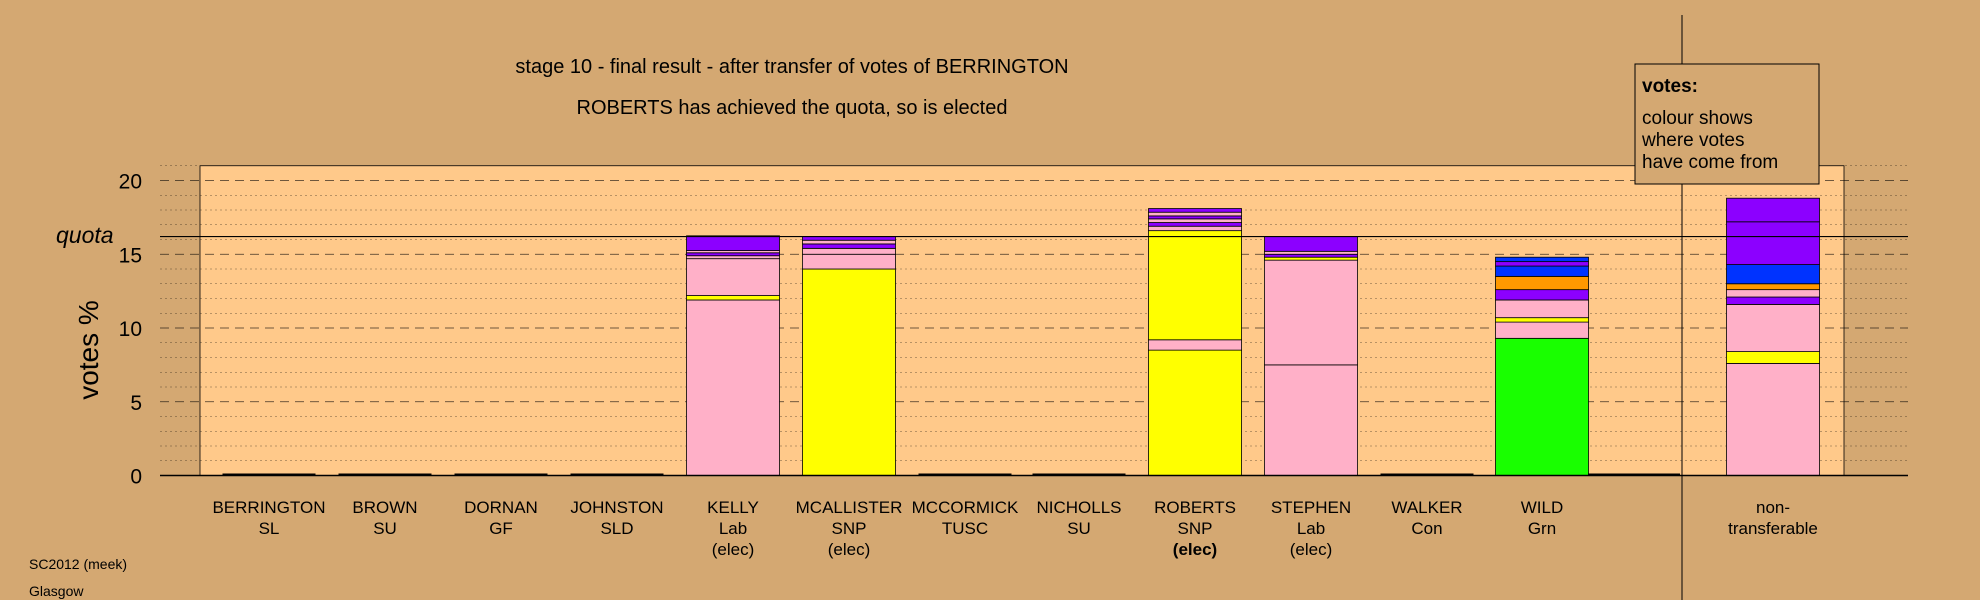 This screenshot has width=1980, height=600. Describe the element at coordinates (1079, 528) in the screenshot. I see `candidate-party-nicholls: SU` at that location.